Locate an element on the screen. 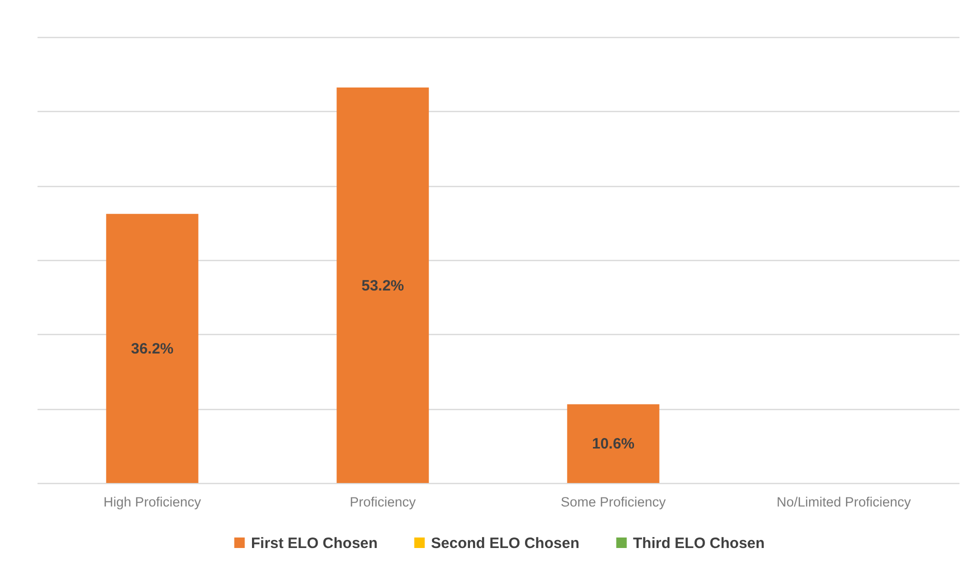 This screenshot has height=569, width=975. data-label: 53.2% is located at coordinates (382, 285).